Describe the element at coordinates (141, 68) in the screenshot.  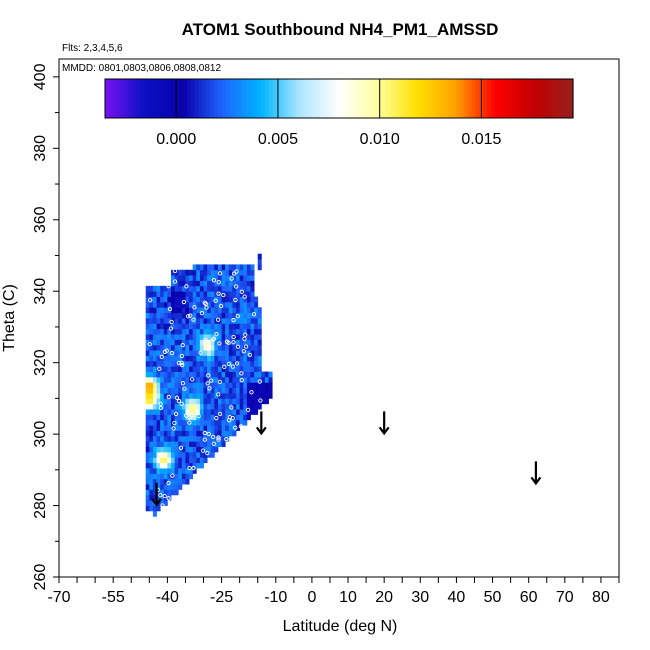
I see `dates-note: MMDD: 0801,0803,0806,0808,0812` at that location.